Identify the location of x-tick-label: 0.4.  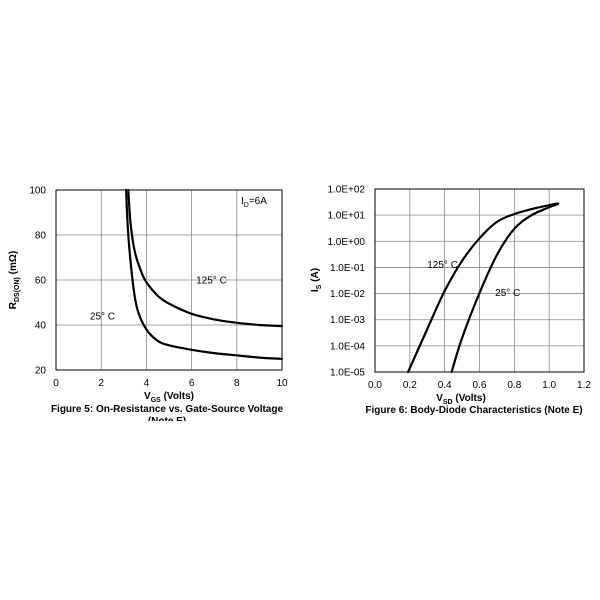
(445, 385).